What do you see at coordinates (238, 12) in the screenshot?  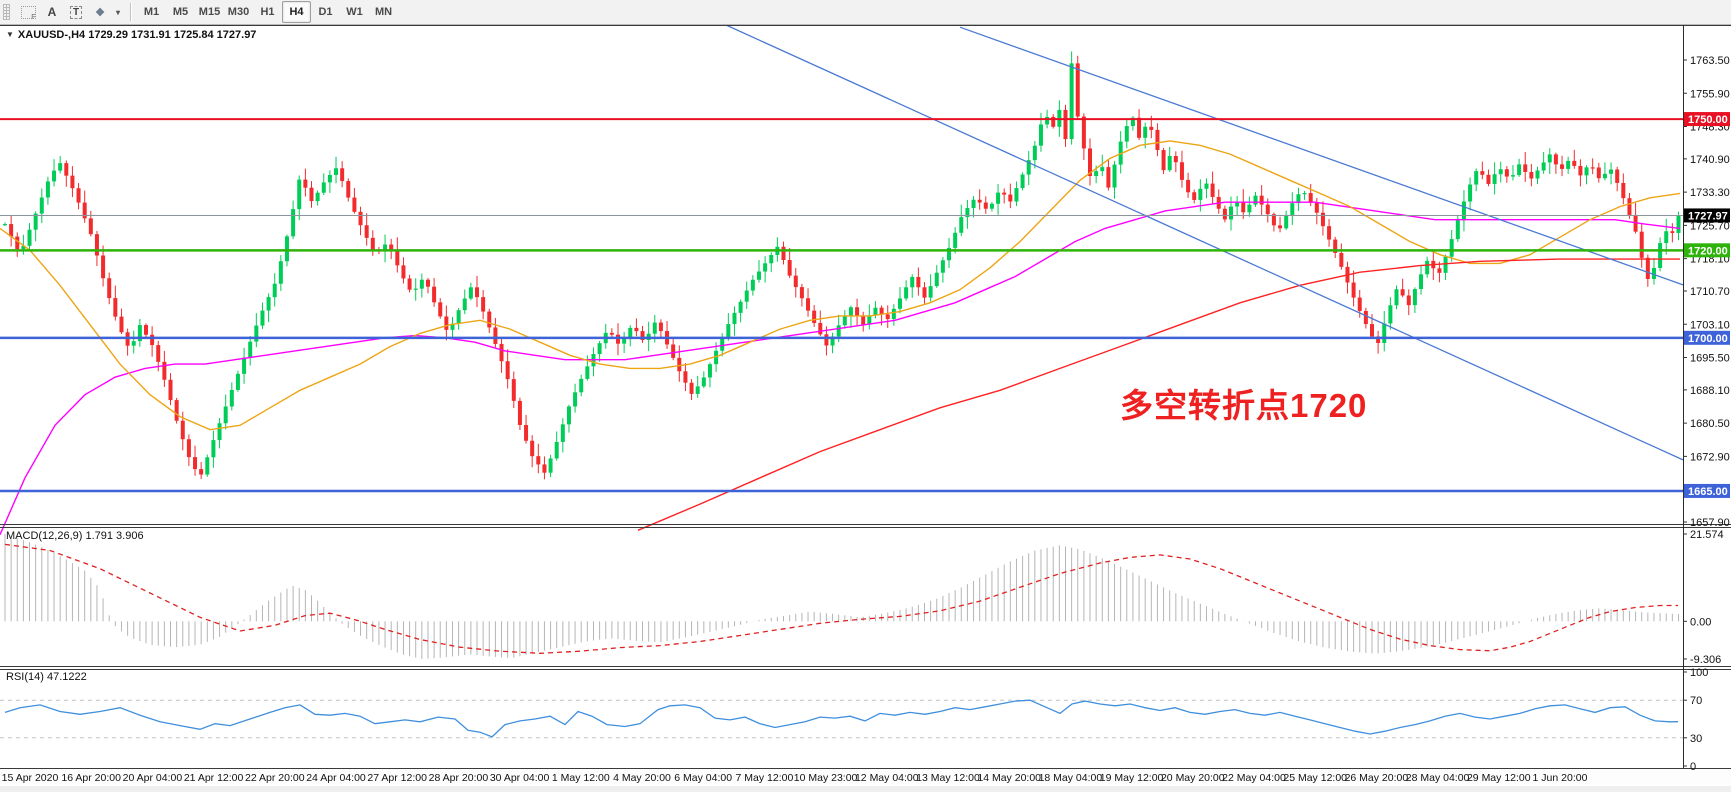 I see `tf-button-m30: M30` at bounding box center [238, 12].